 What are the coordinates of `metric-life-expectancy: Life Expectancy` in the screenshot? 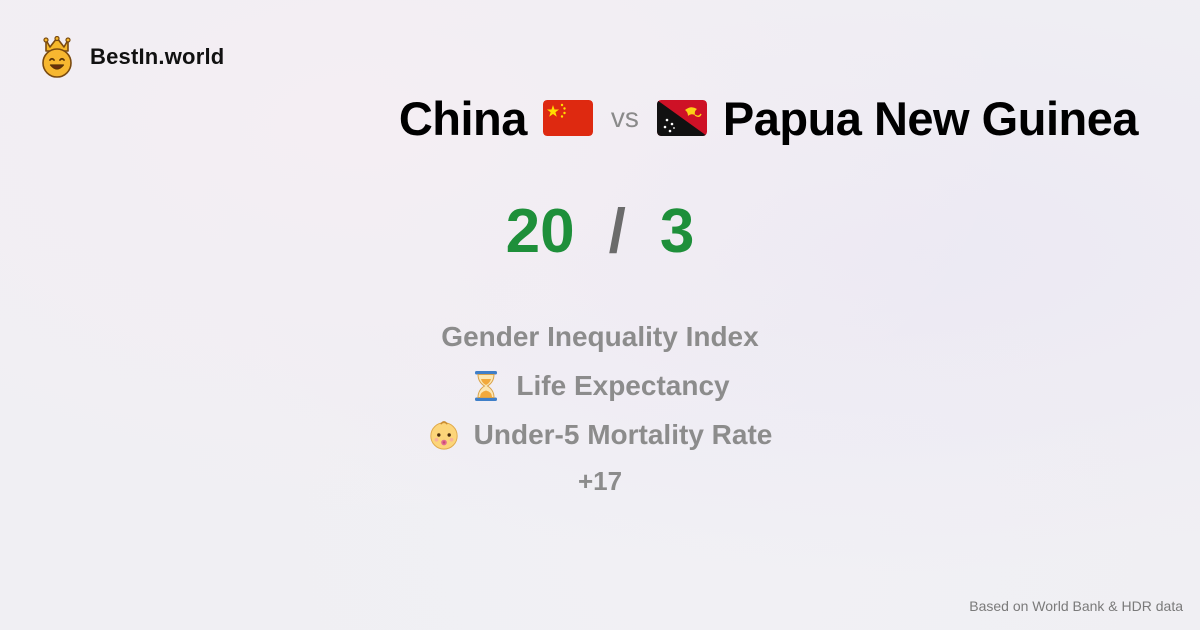 It's located at (600, 385).